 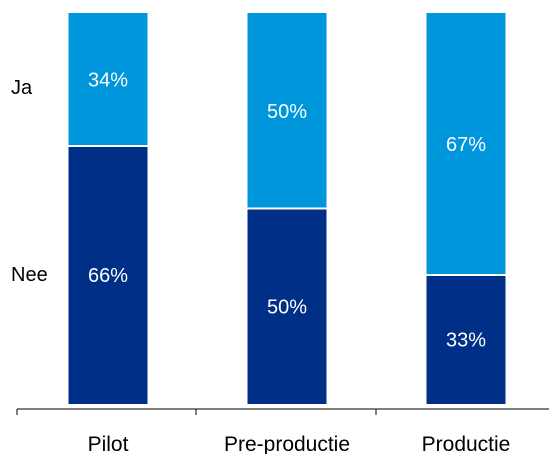 I want to click on legend: Ja Nee, so click(x=29, y=181).